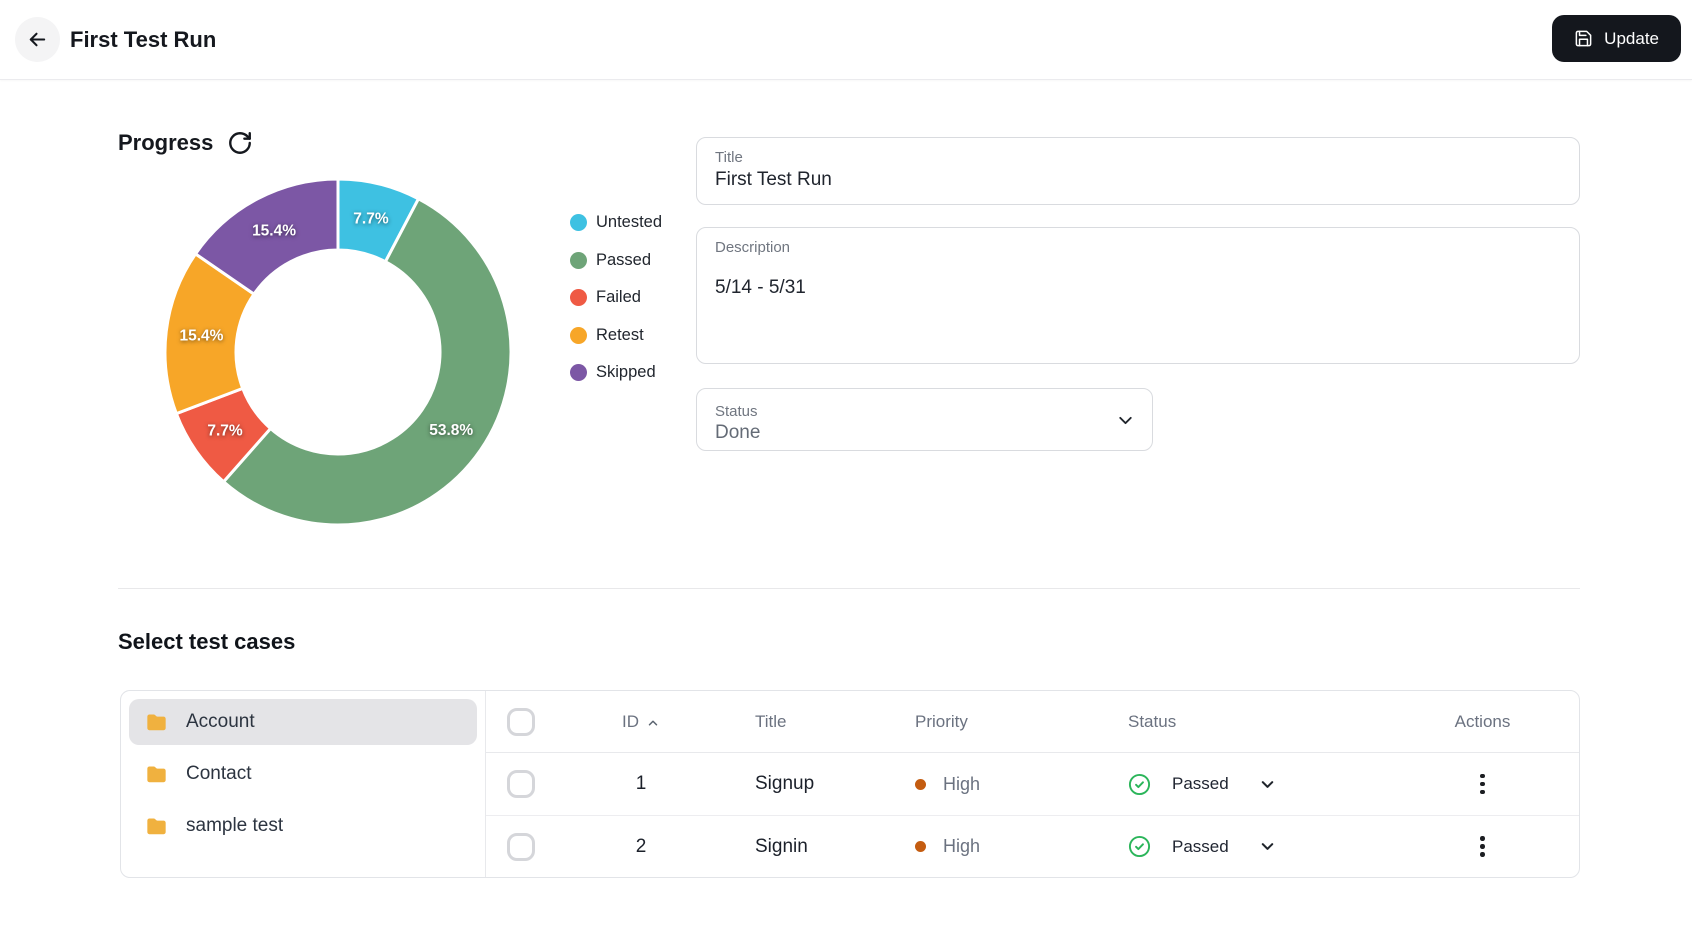  Describe the element at coordinates (773, 179) in the screenshot. I see `title-field-value: First Test Run` at that location.